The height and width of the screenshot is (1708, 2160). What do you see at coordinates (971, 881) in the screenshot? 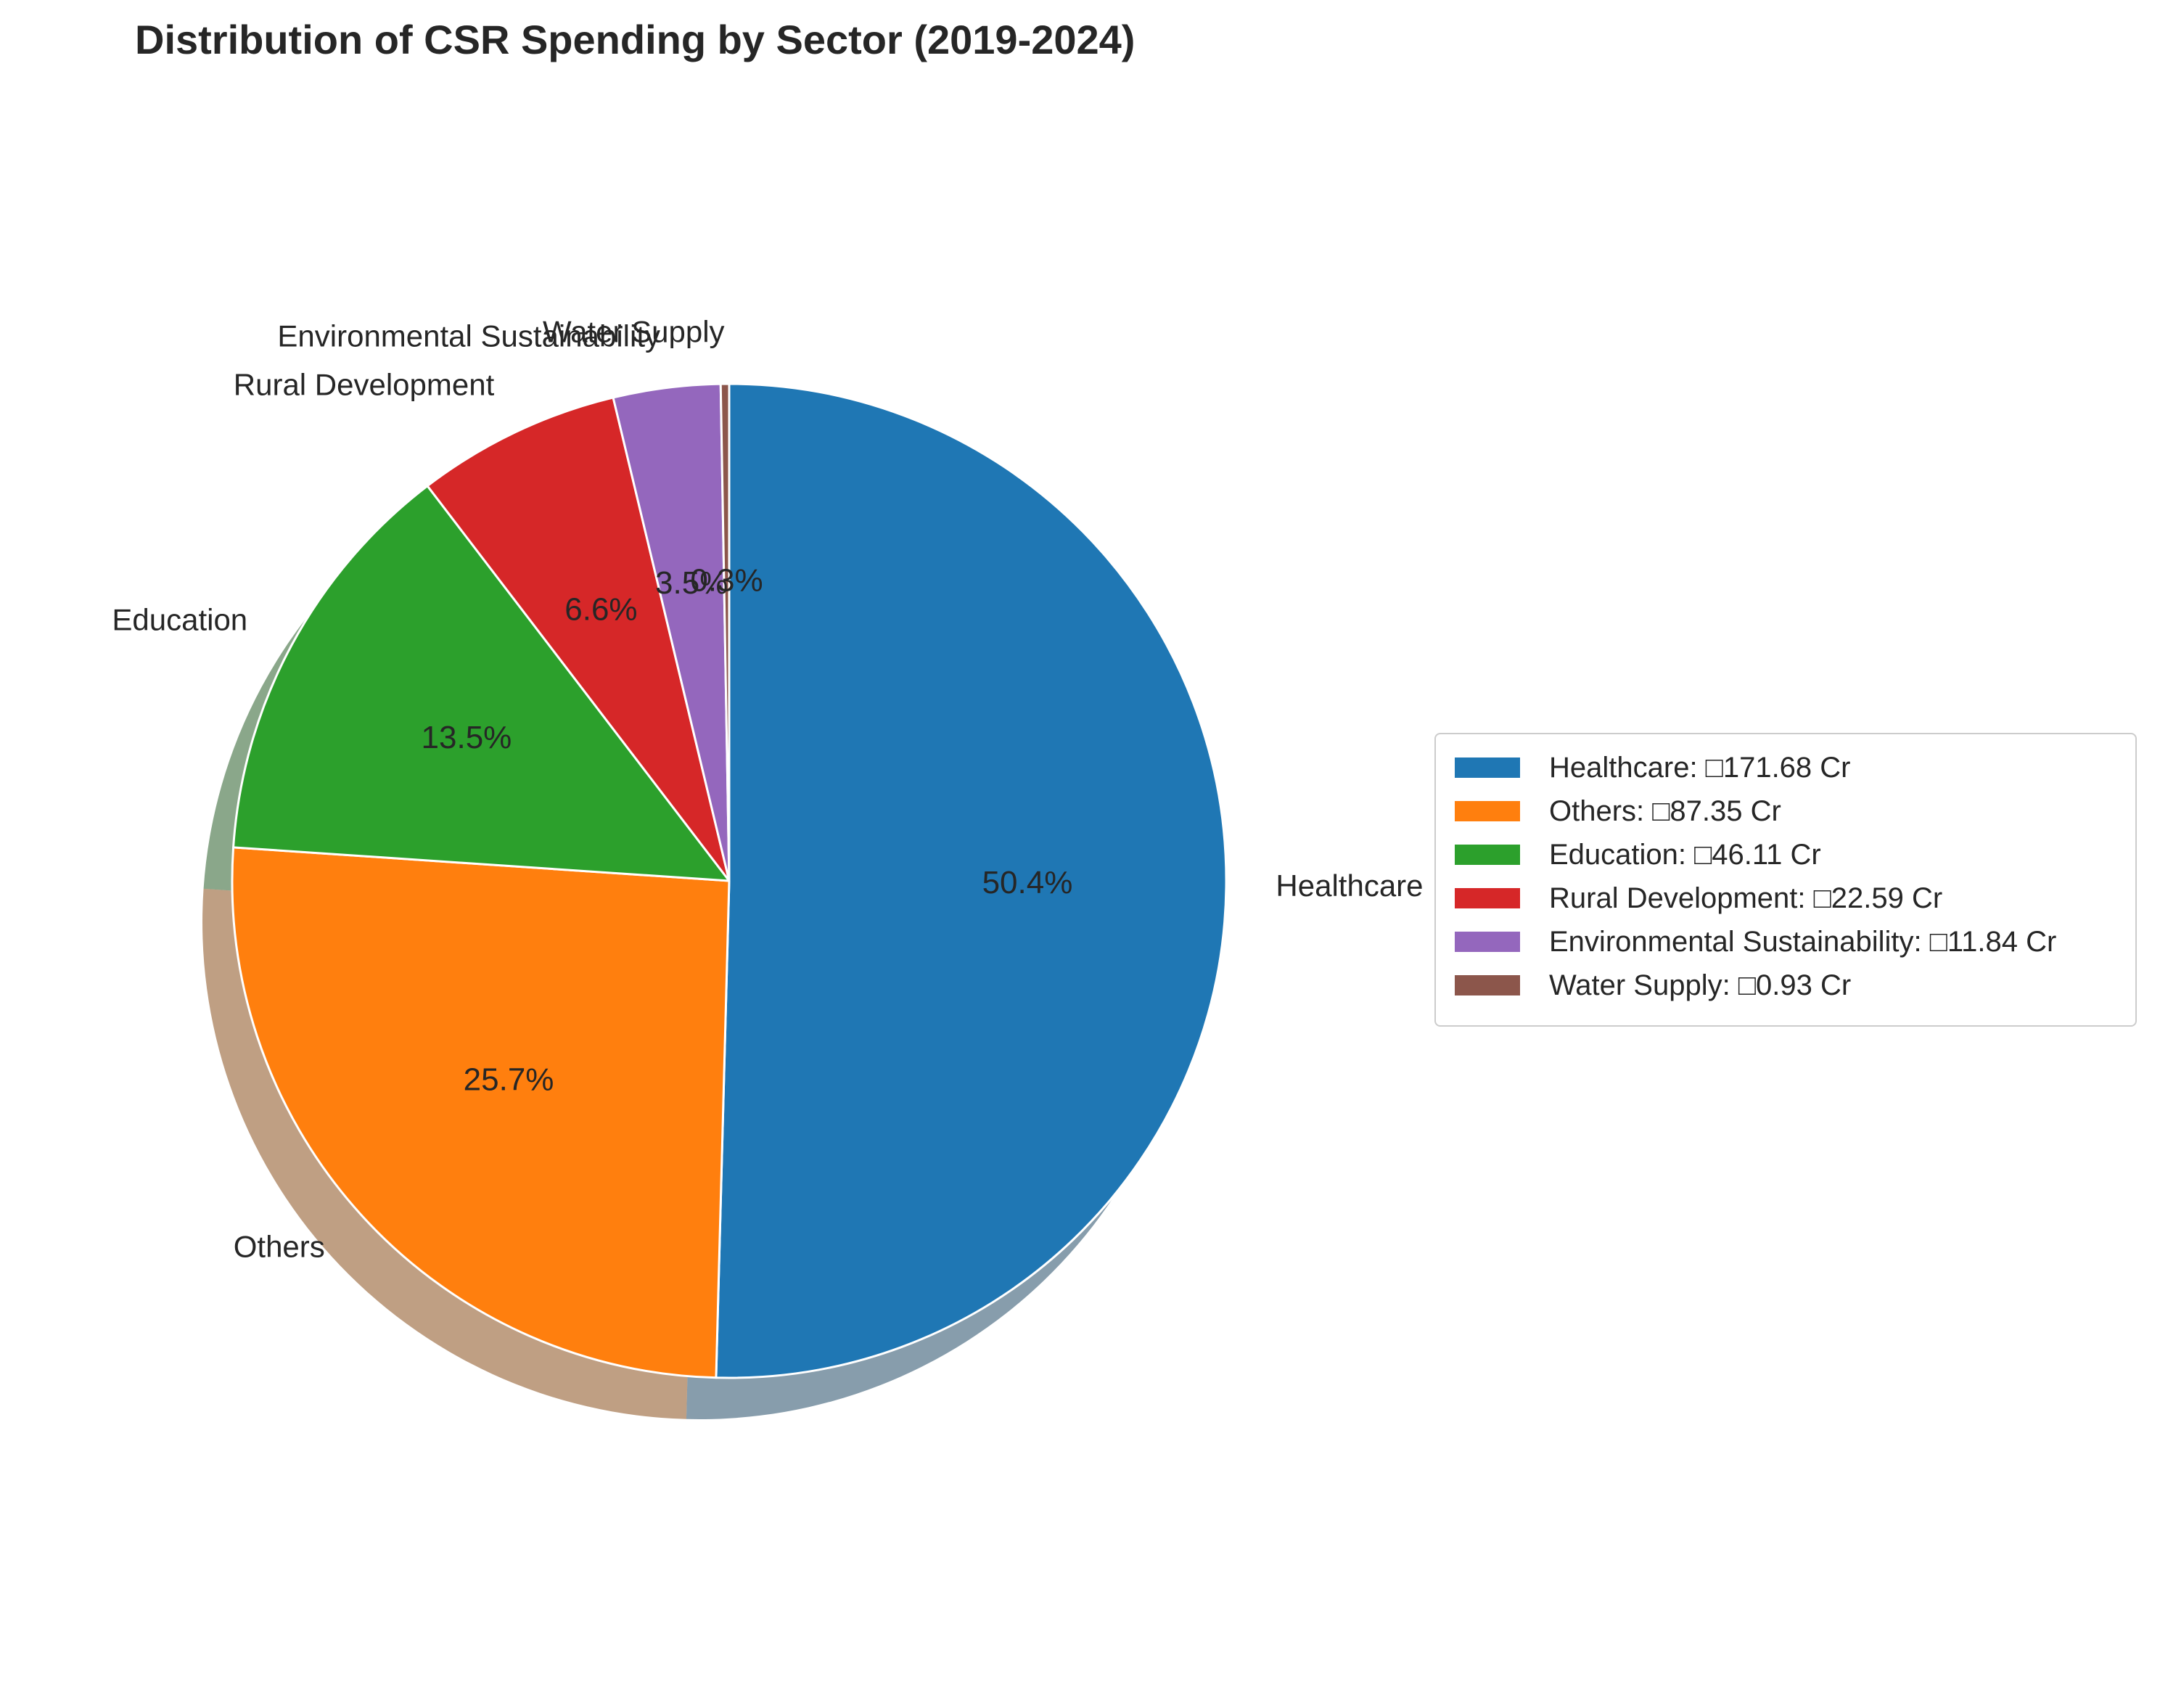
I see `pie-slice-healthcare` at bounding box center [971, 881].